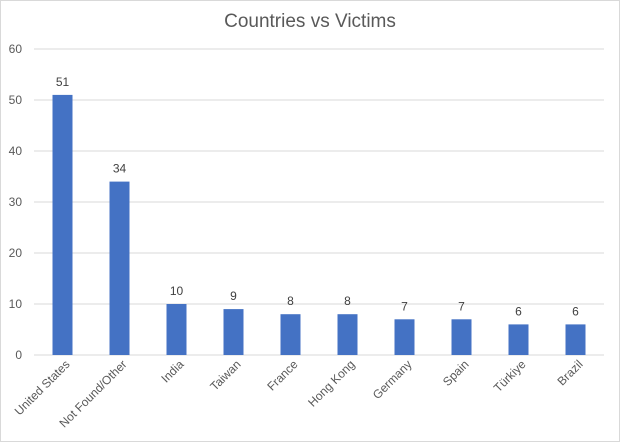  What do you see at coordinates (63, 82) in the screenshot?
I see `data-label: 51` at bounding box center [63, 82].